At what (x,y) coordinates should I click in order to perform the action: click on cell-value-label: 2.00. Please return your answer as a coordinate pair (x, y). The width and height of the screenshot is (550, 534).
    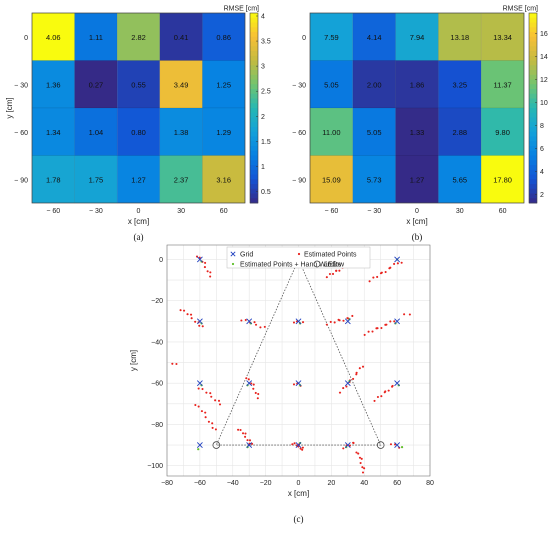
    Looking at the image, I should click on (374, 84).